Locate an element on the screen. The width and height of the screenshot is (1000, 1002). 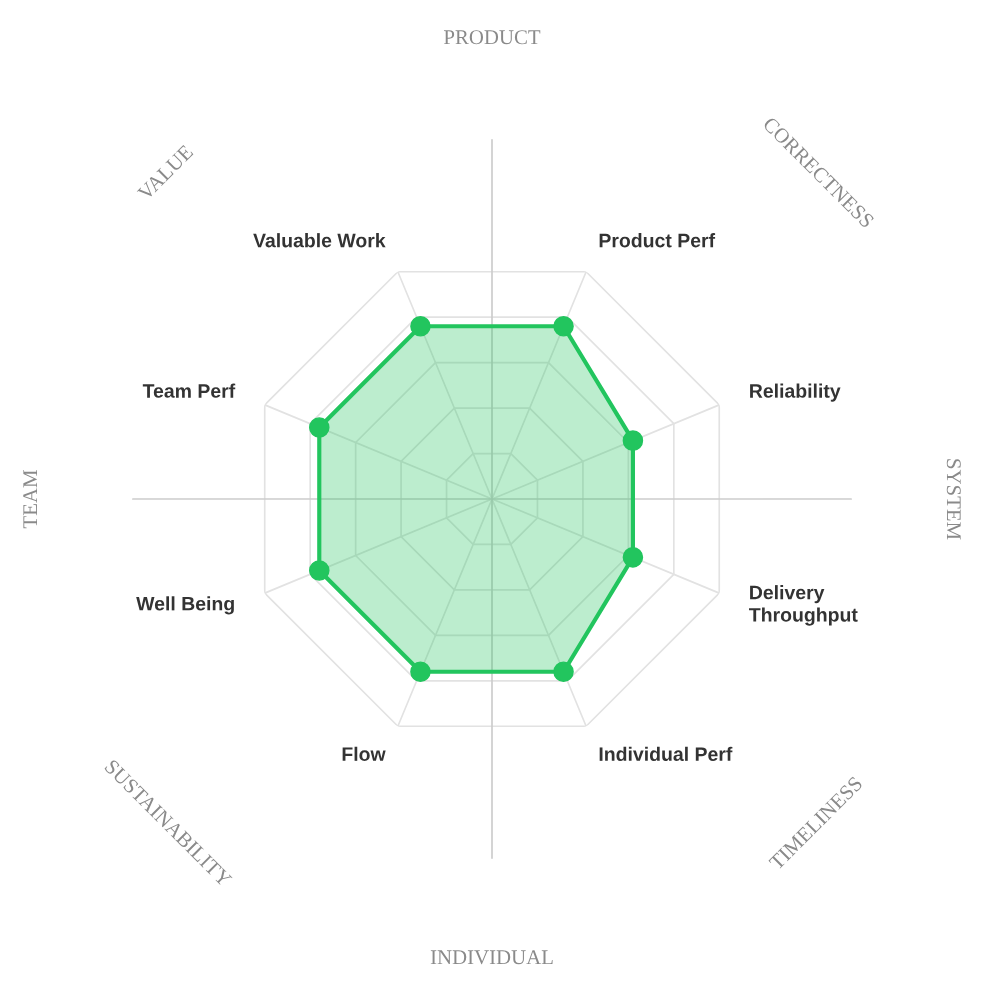
spoke-label: Product Perf is located at coordinates (657, 240).